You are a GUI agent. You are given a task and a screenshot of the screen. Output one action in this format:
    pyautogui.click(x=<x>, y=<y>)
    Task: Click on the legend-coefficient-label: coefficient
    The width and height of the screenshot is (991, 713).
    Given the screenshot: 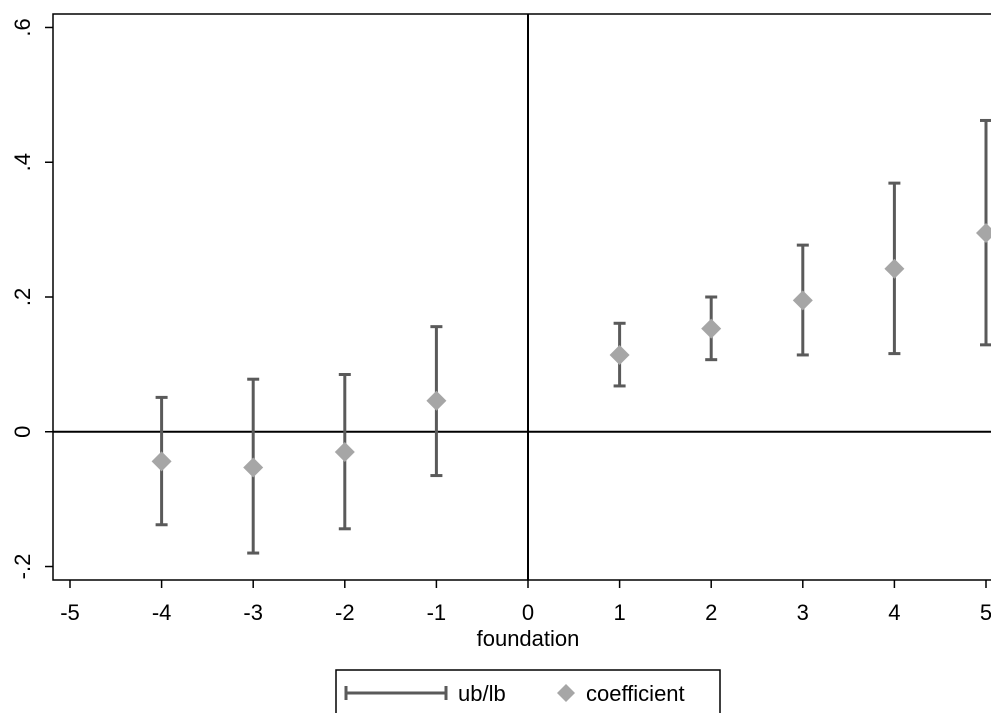 What is the action you would take?
    pyautogui.click(x=635, y=693)
    